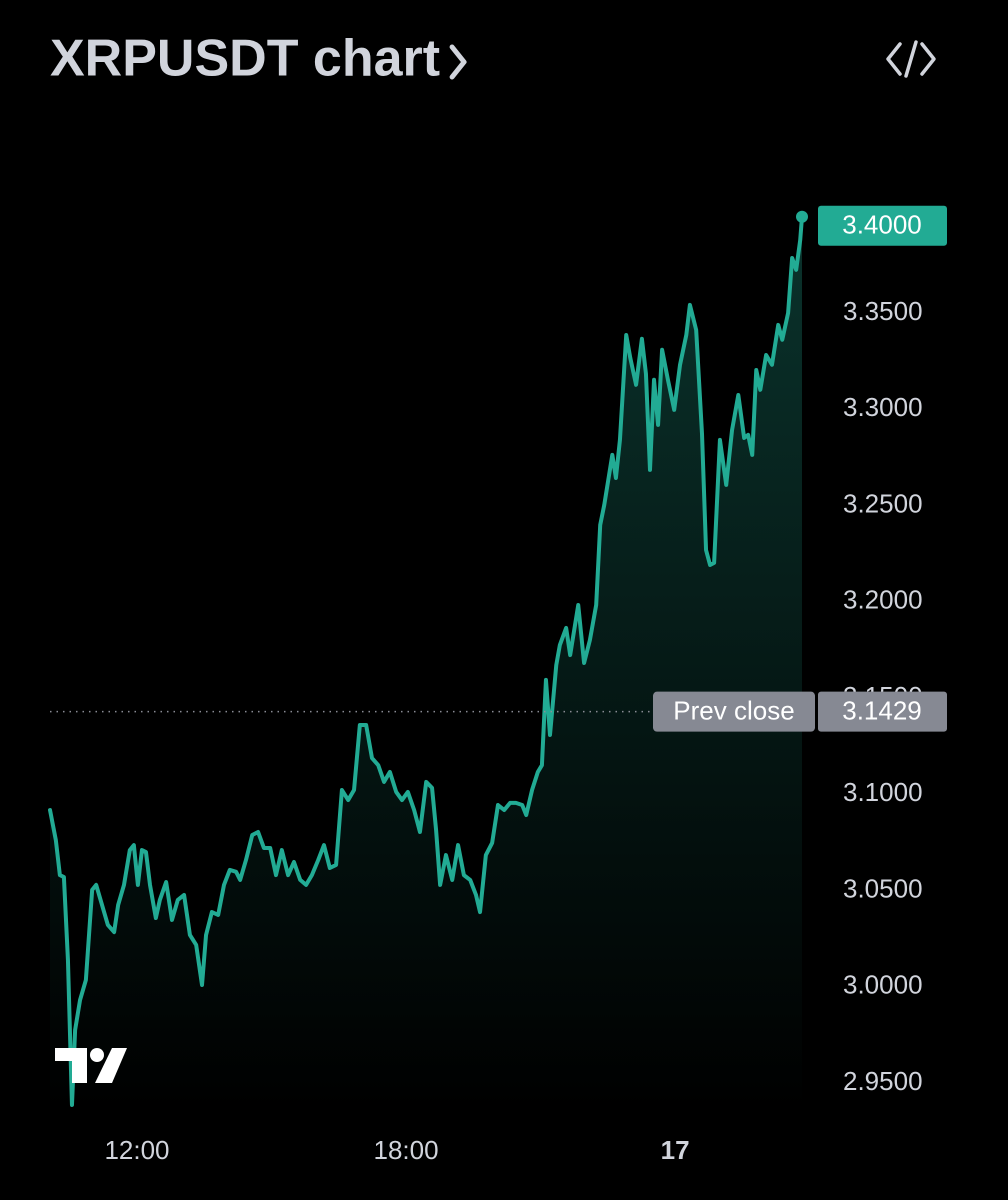  I want to click on prev-close-badge, so click(734, 711).